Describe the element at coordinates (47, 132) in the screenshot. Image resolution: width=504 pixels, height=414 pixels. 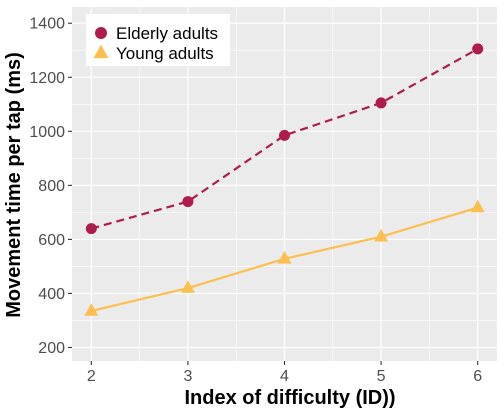
I see `y-tick-label: 1000` at that location.